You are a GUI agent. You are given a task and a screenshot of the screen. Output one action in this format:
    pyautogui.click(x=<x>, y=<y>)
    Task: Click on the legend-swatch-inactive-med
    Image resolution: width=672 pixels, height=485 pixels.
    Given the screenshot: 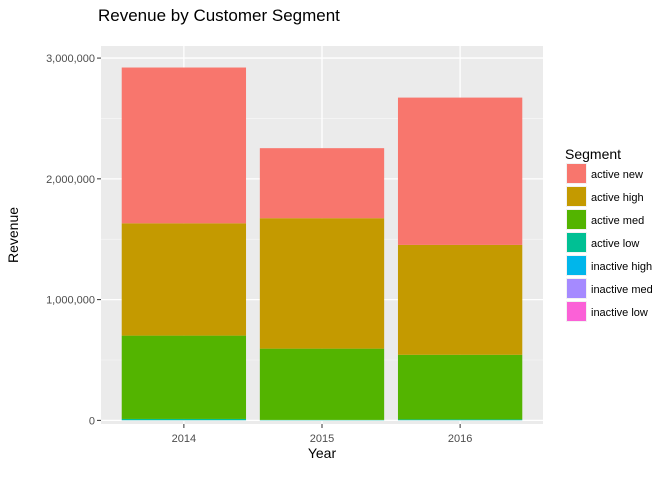 What is the action you would take?
    pyautogui.click(x=576, y=288)
    